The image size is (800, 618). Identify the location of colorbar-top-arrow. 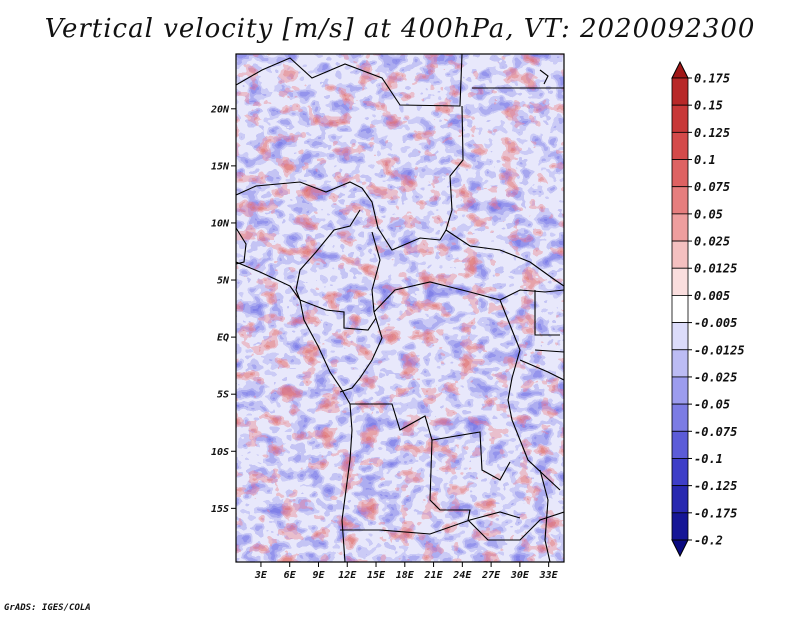
(680, 69).